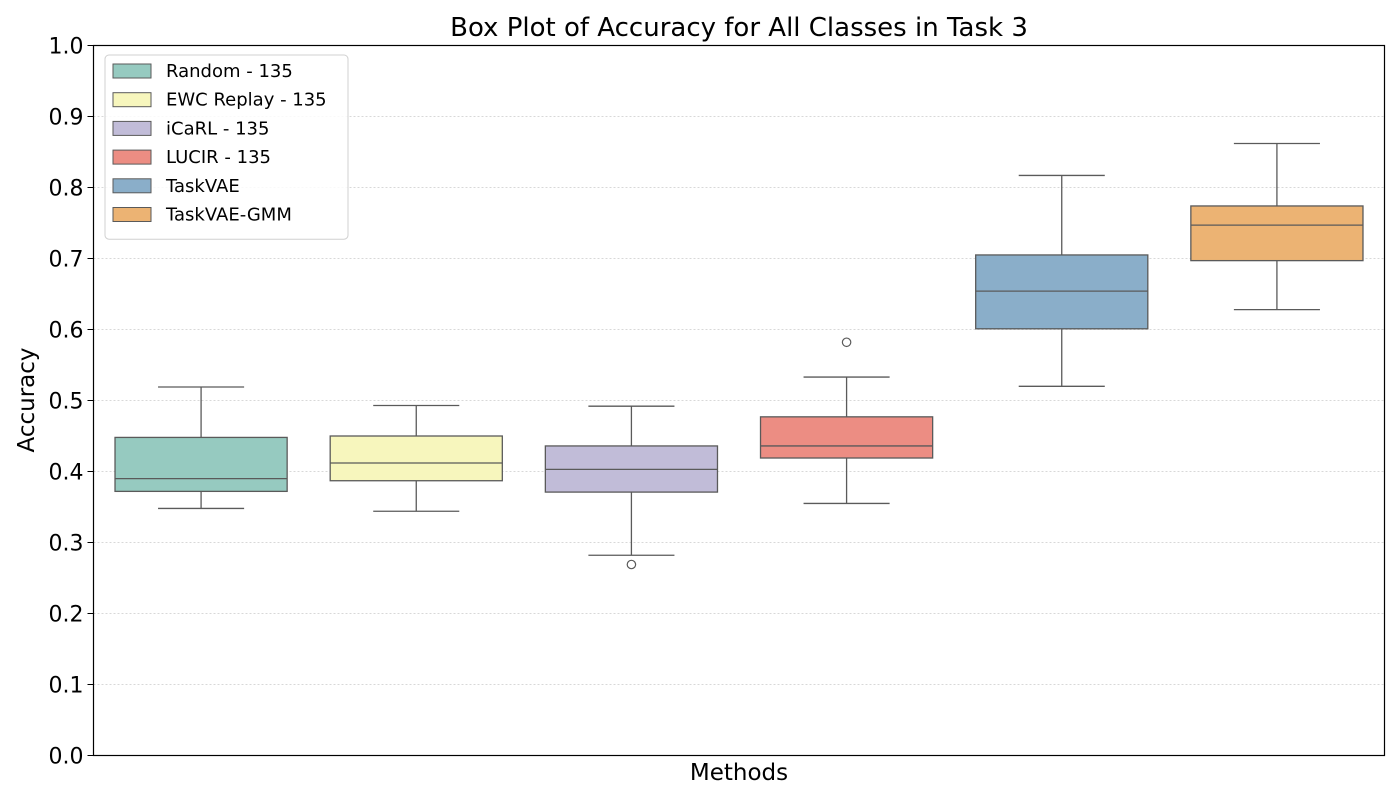 This screenshot has height=800, width=1400. I want to click on legend-frame, so click(226, 147).